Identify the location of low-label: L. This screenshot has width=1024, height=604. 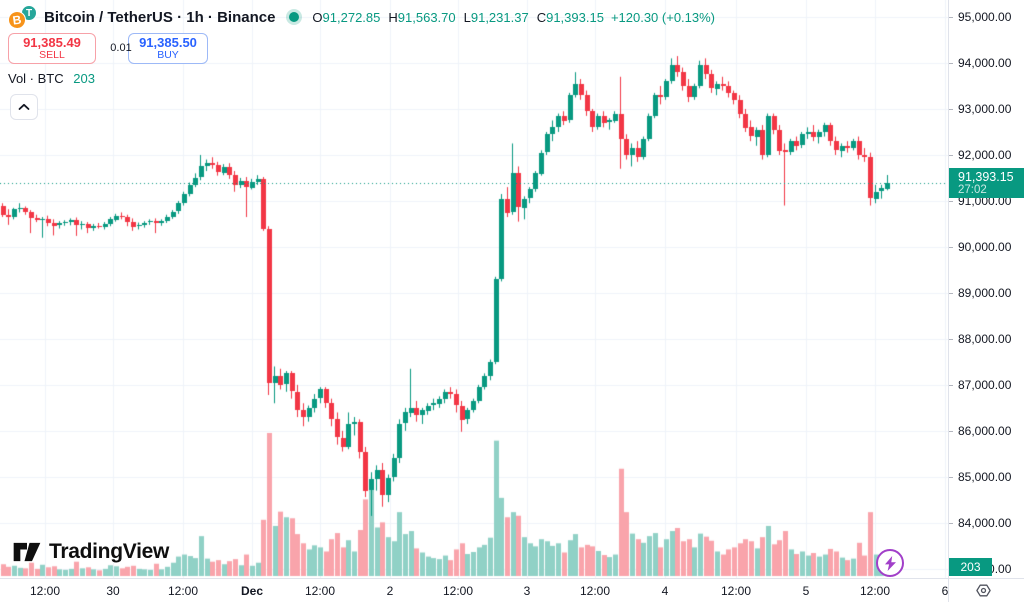
(467, 17).